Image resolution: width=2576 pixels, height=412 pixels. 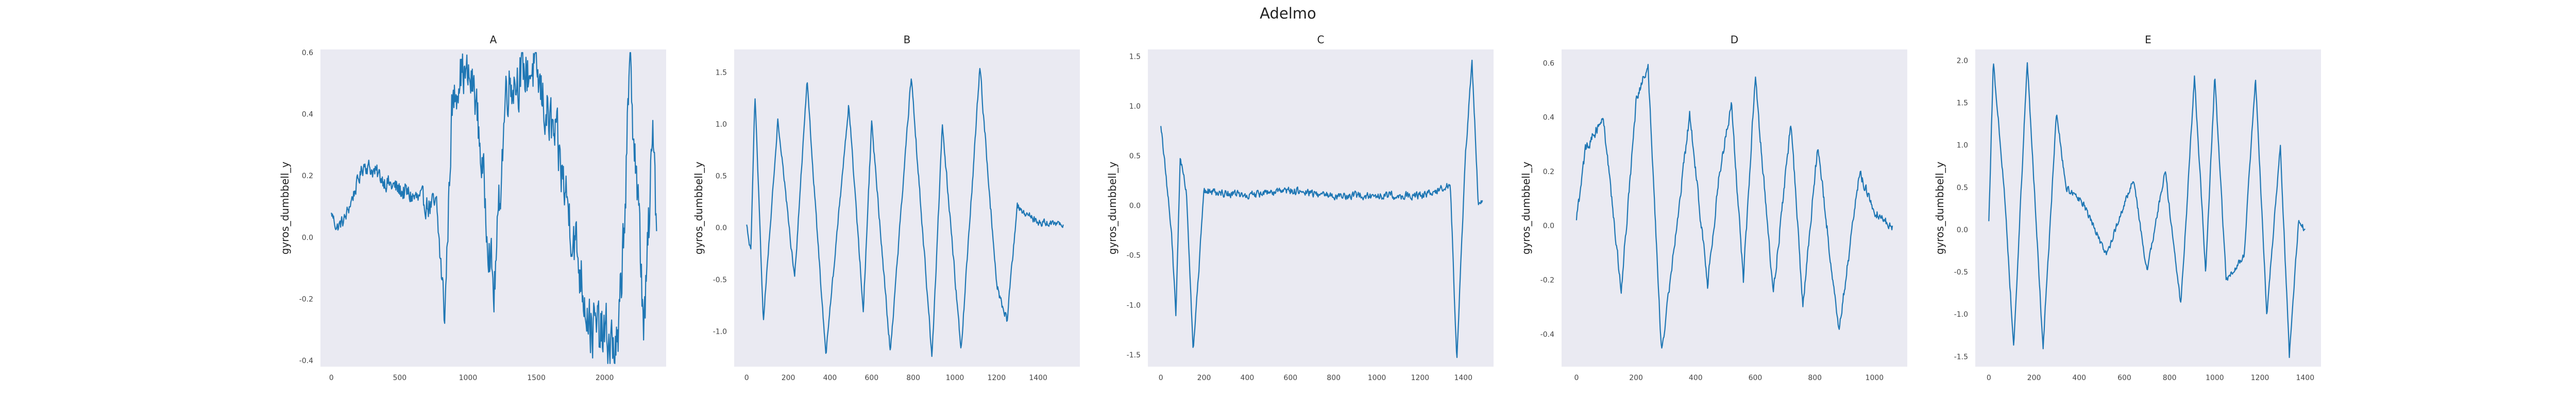 I want to click on y-tick-label: 2.0, so click(x=1963, y=61).